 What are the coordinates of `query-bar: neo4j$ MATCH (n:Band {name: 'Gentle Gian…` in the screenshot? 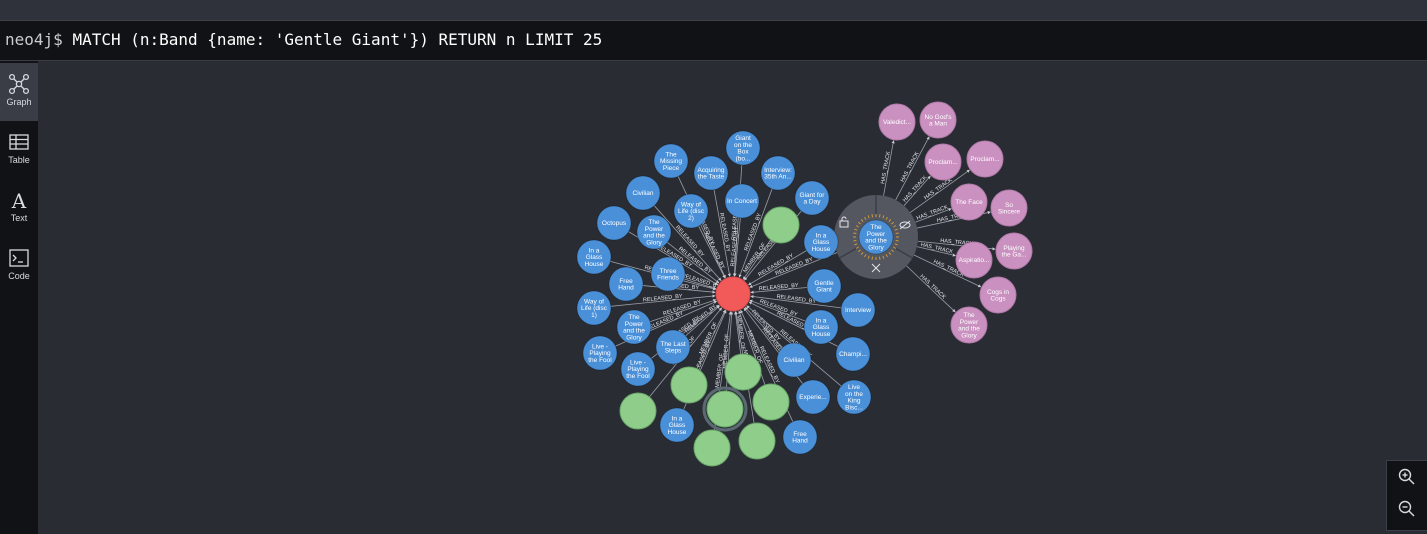 It's located at (713, 41).